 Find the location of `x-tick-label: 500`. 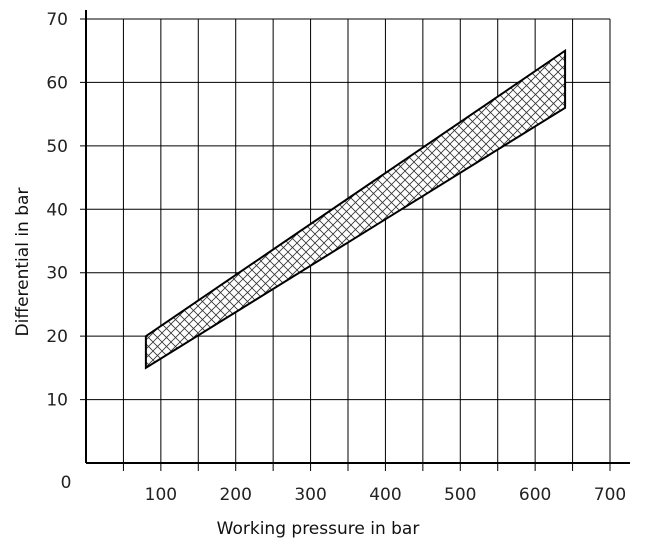

x-tick-label: 500 is located at coordinates (460, 495).